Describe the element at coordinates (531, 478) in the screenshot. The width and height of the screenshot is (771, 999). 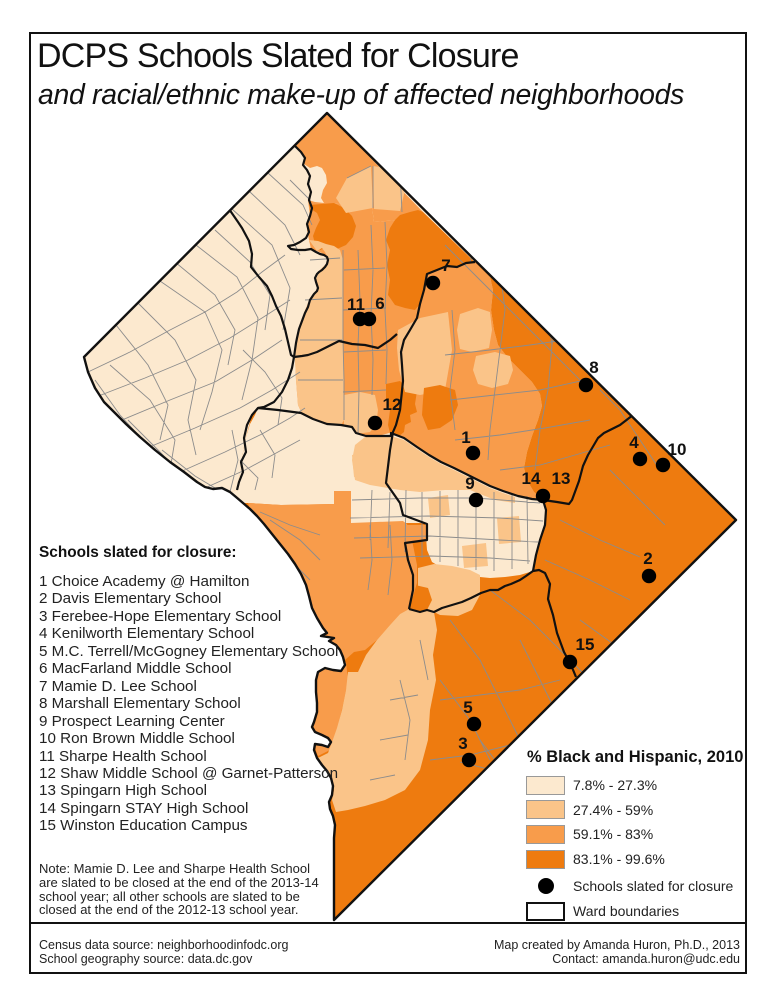
I see `svg-text: 14` at that location.